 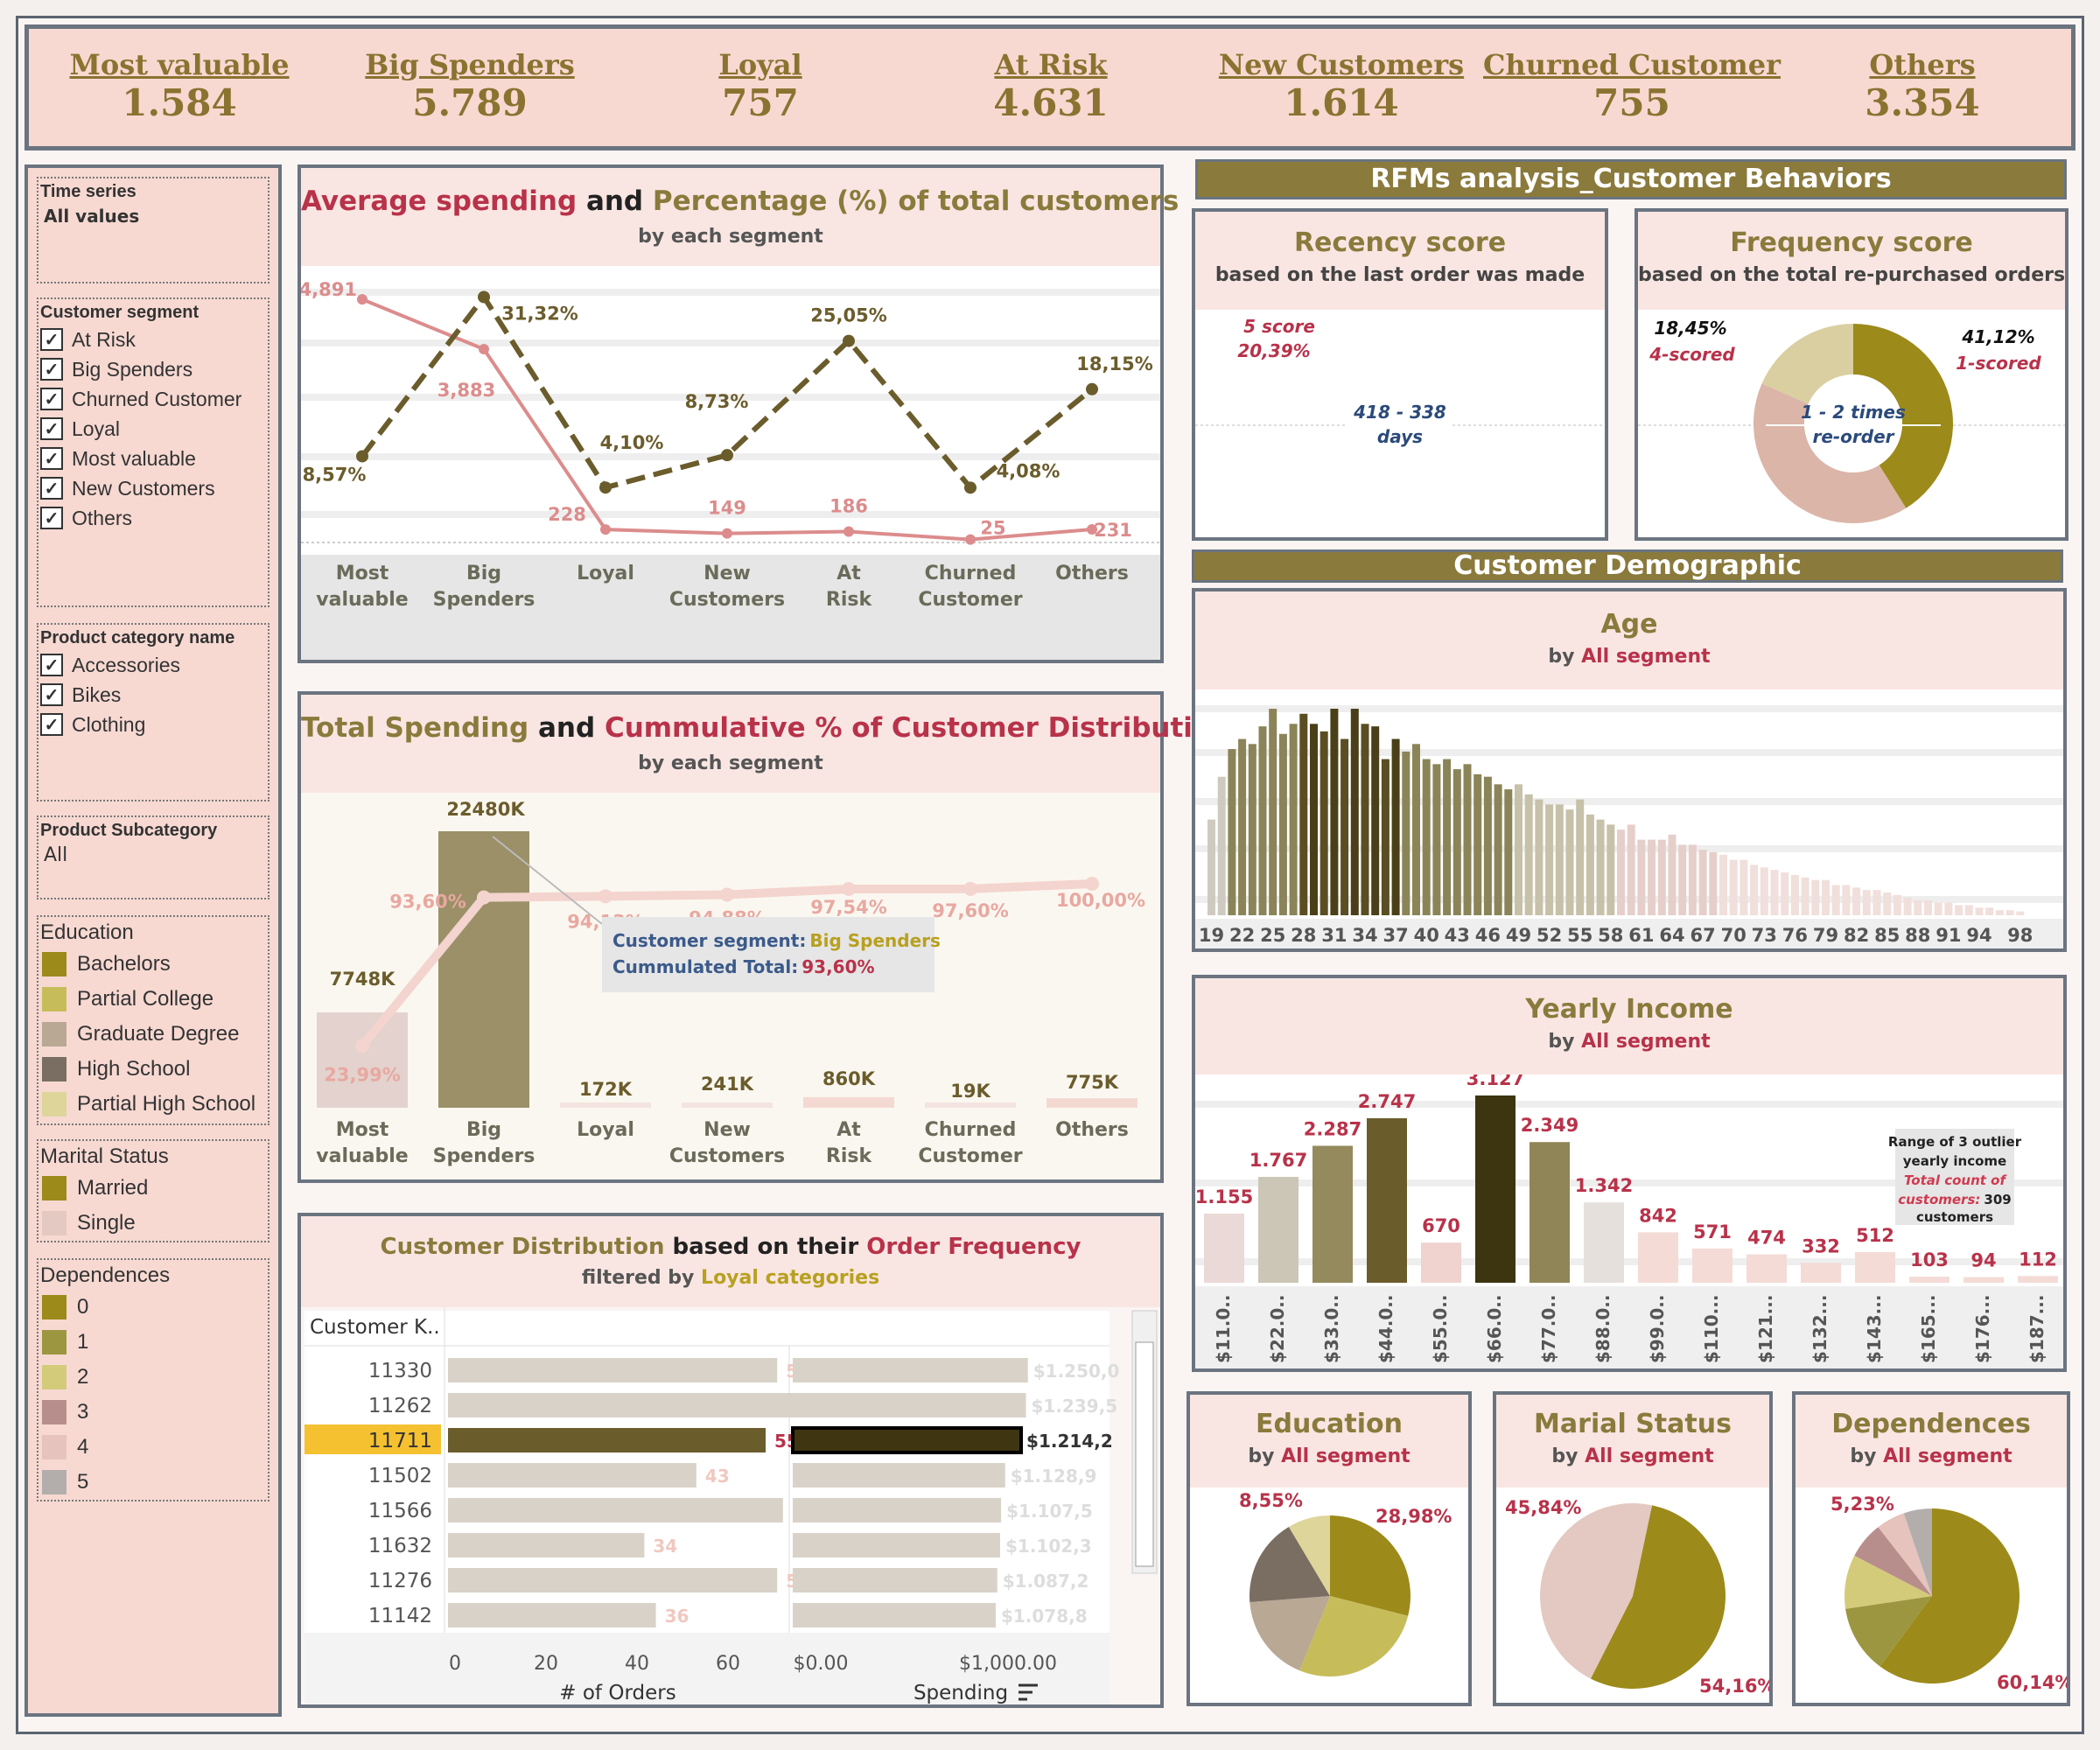 What do you see at coordinates (2020, 935) in the screenshot?
I see `age-tick: 98` at bounding box center [2020, 935].